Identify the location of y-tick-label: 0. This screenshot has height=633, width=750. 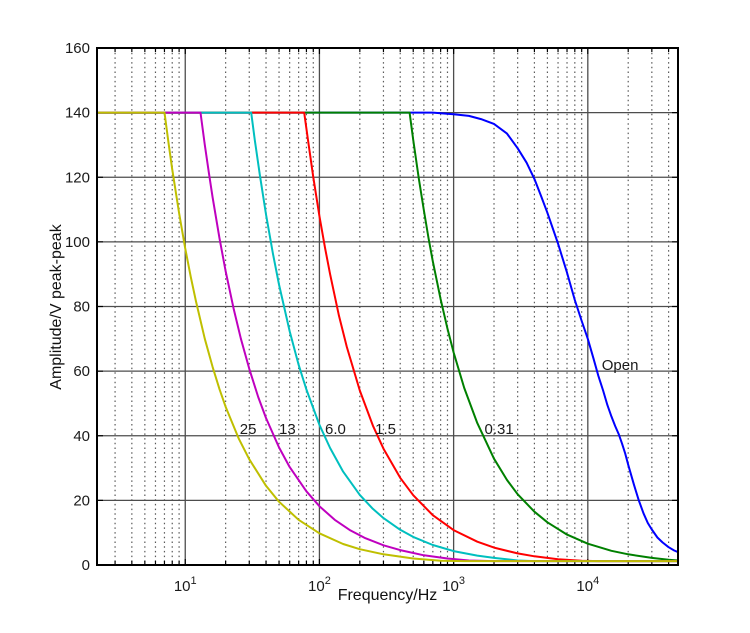
(86, 565).